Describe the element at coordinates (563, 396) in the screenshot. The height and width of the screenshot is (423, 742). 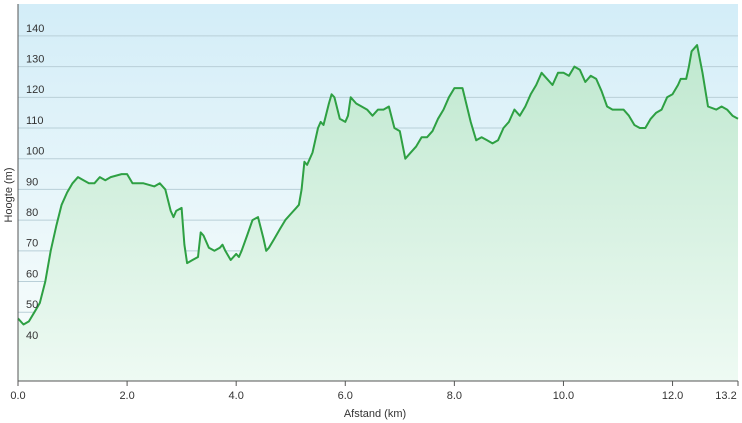
I see `x-tick-label: 10.0` at that location.